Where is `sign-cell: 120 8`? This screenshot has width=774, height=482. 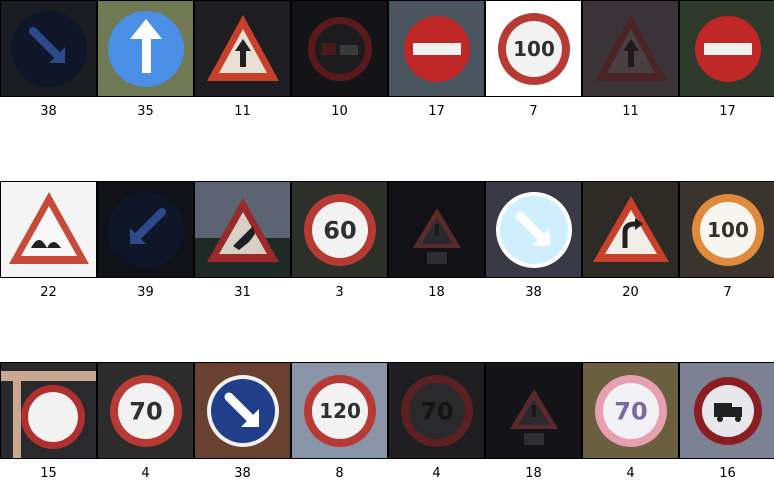
sign-cell: 120 8 is located at coordinates (339, 421).